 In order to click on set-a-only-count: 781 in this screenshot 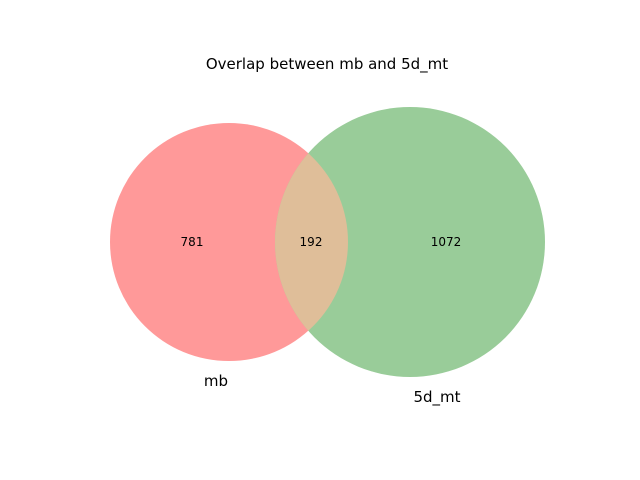, I will do `click(192, 242)`.